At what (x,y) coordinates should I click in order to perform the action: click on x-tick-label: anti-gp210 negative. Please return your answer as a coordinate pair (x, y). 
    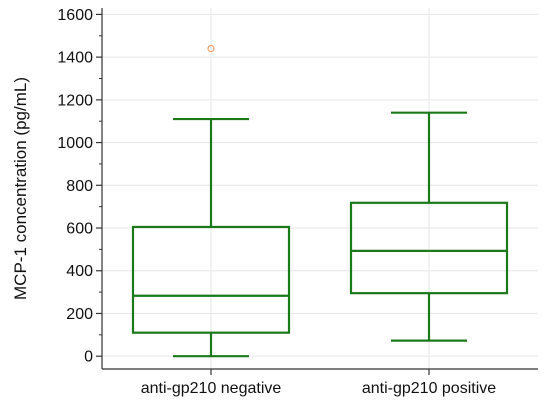
    Looking at the image, I should click on (211, 388).